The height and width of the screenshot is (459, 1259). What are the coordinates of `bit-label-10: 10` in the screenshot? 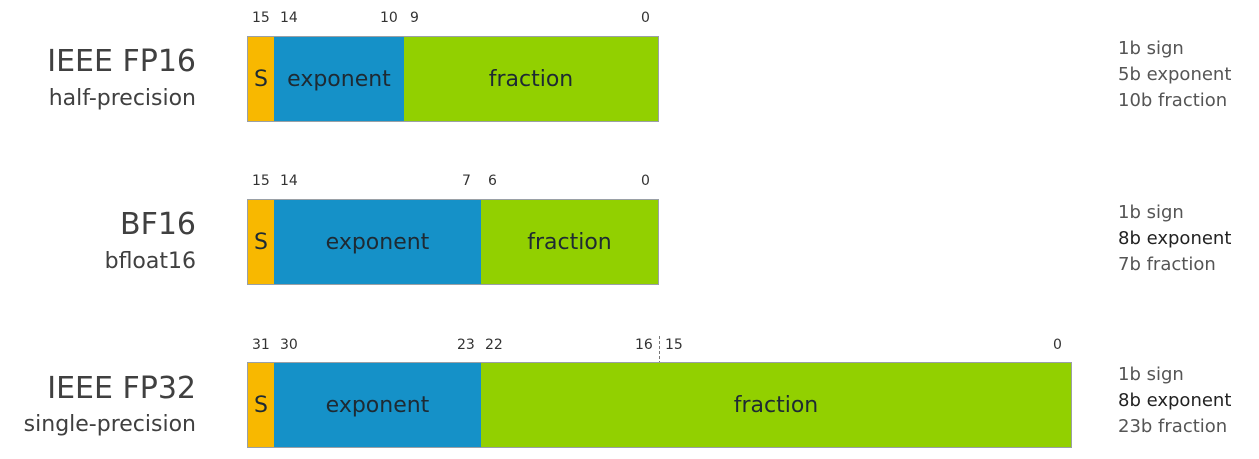 It's located at (389, 18).